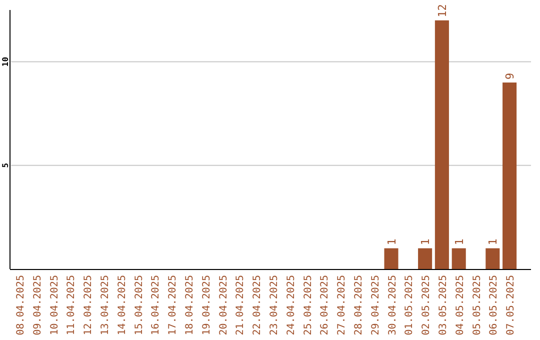 The height and width of the screenshot is (340, 540). Describe the element at coordinates (105, 305) in the screenshot. I see `x-tick-label: 13.04.2025` at that location.